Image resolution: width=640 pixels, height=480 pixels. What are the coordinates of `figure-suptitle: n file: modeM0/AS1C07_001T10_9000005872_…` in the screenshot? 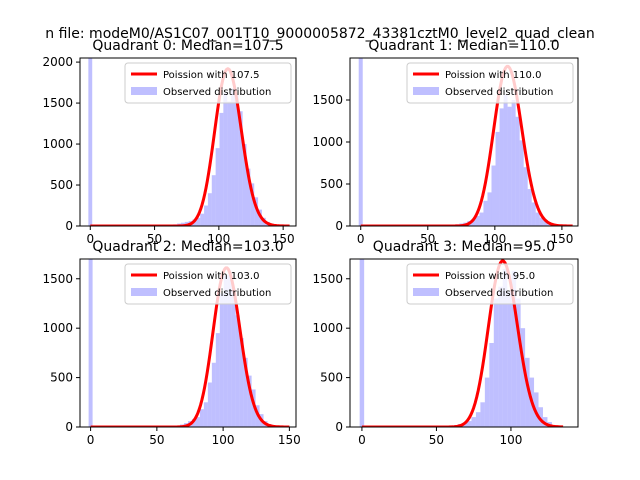 It's located at (319, 34).